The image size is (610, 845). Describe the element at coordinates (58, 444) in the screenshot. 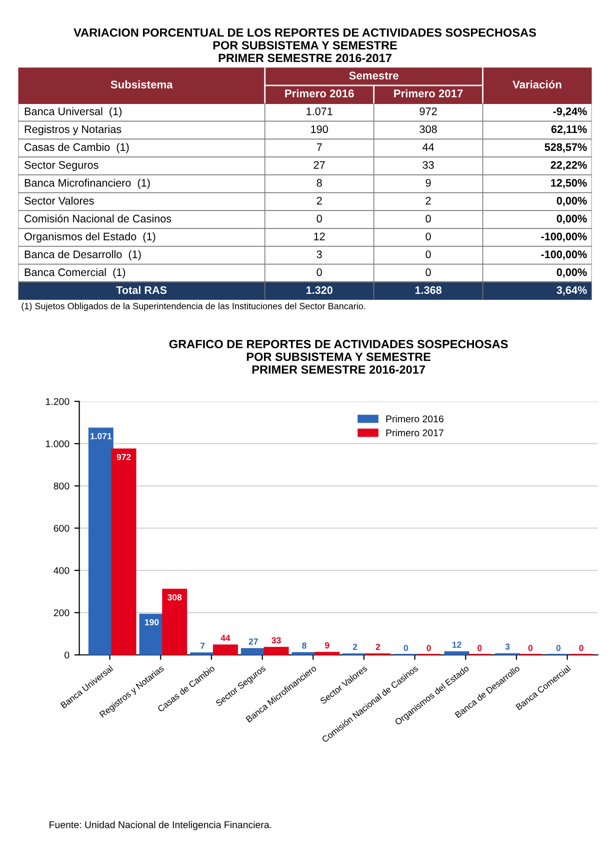

I see `y-tick-label: 1.000` at that location.